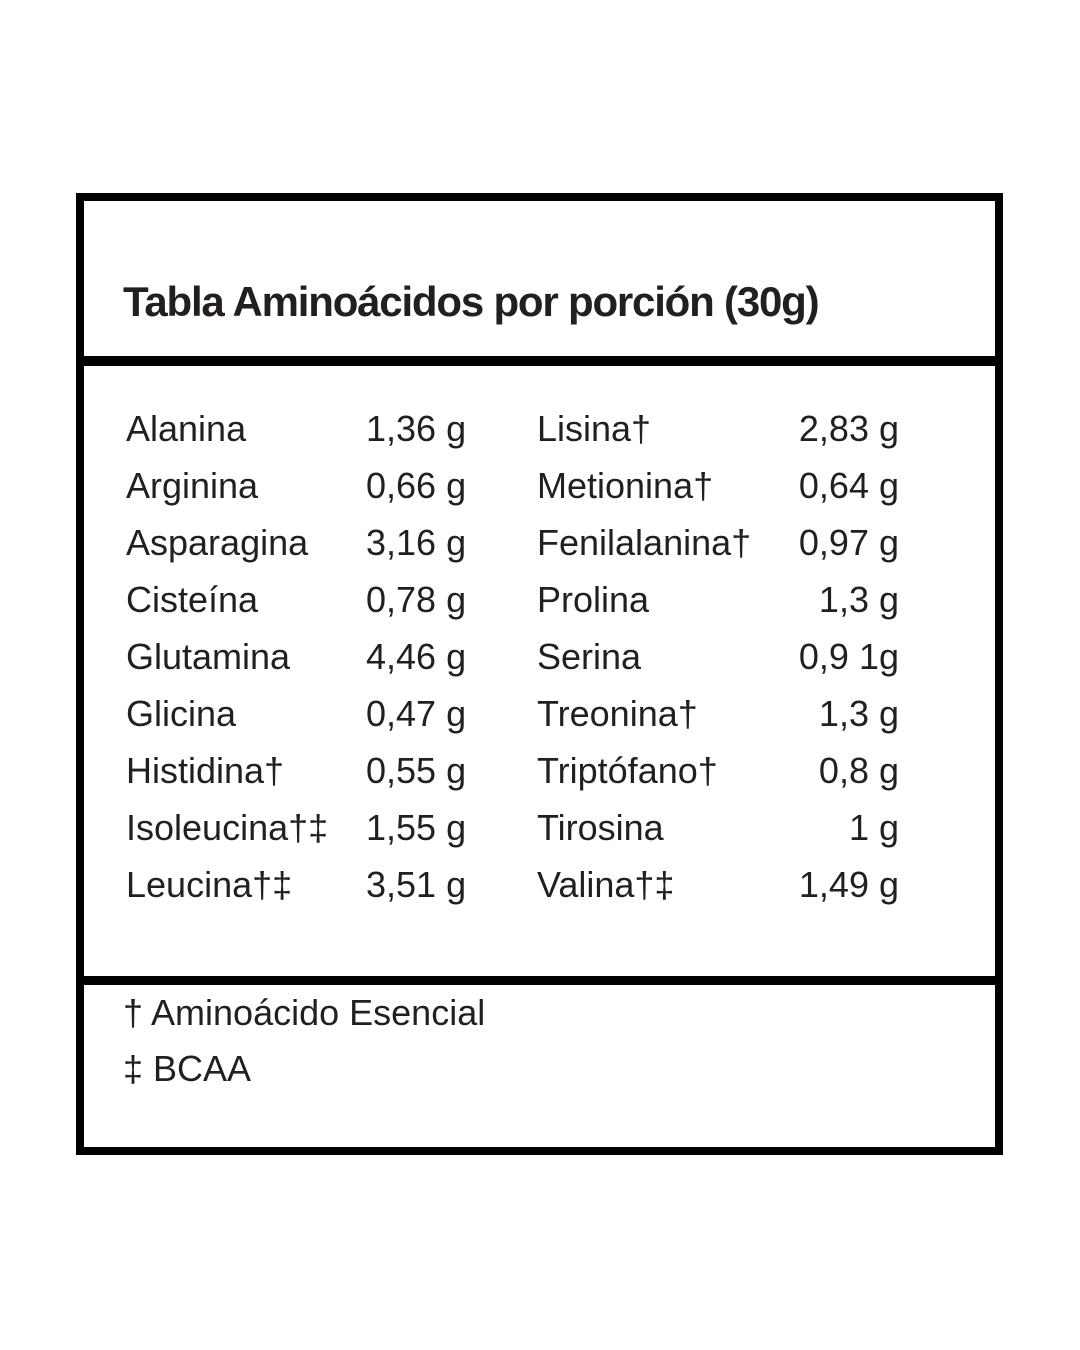 Image resolution: width=1080 pixels, height=1350 pixels. Describe the element at coordinates (205, 770) in the screenshot. I see `amino-name-left: Histidina†` at that location.